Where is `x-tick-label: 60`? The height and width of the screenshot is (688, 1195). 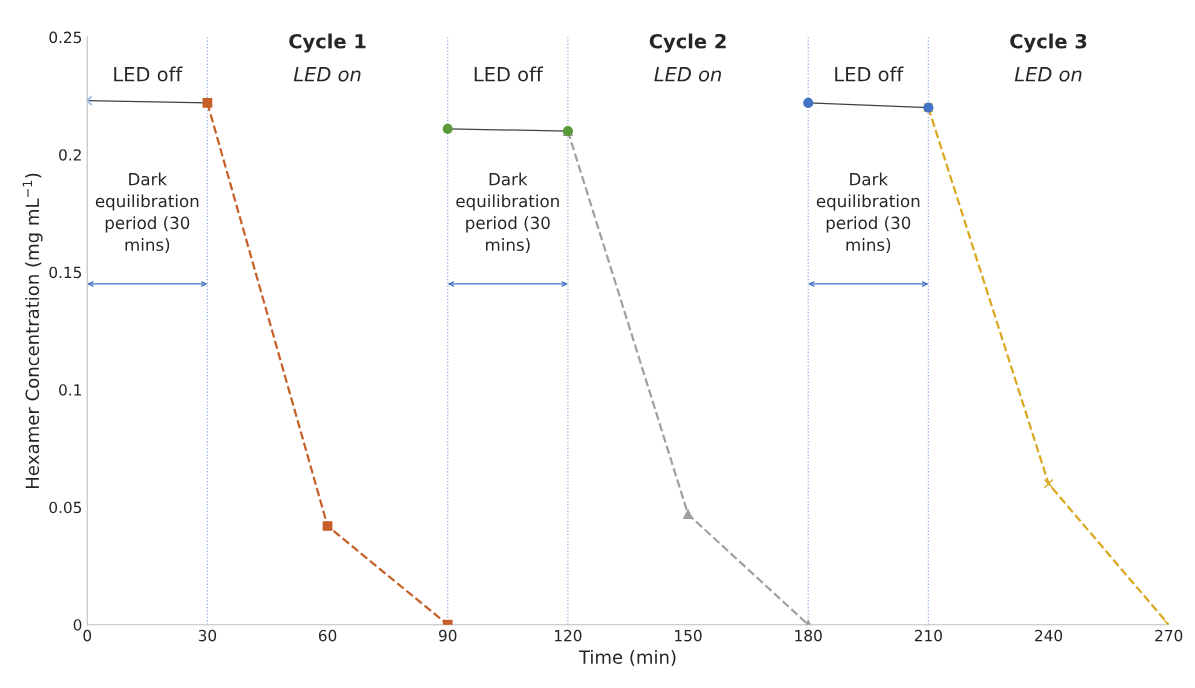 x-tick-label: 60 is located at coordinates (327, 635).